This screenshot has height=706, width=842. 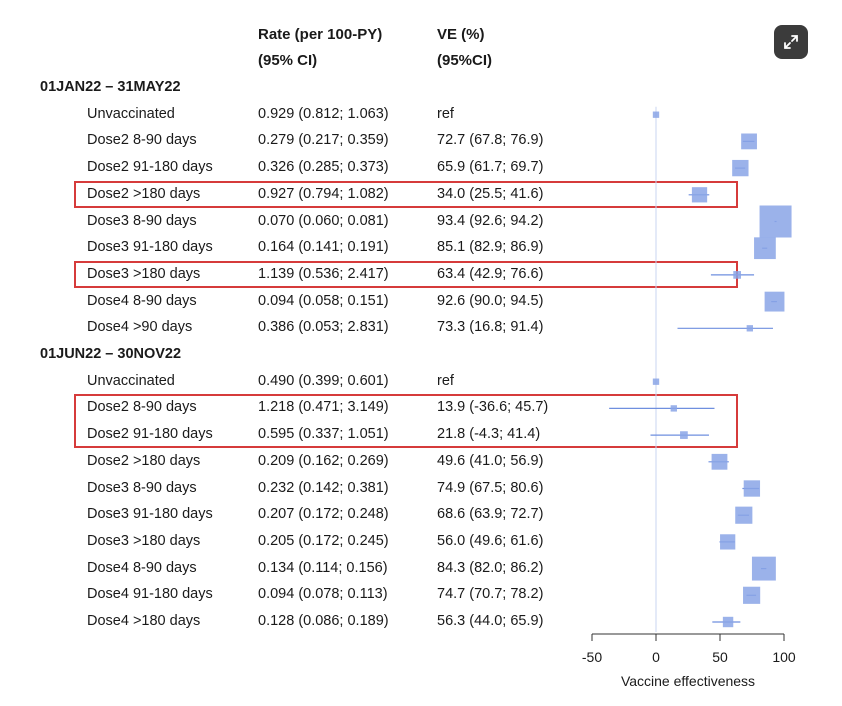 I want to click on row-ve: 34.0 (25.5; 41.6), so click(x=490, y=193).